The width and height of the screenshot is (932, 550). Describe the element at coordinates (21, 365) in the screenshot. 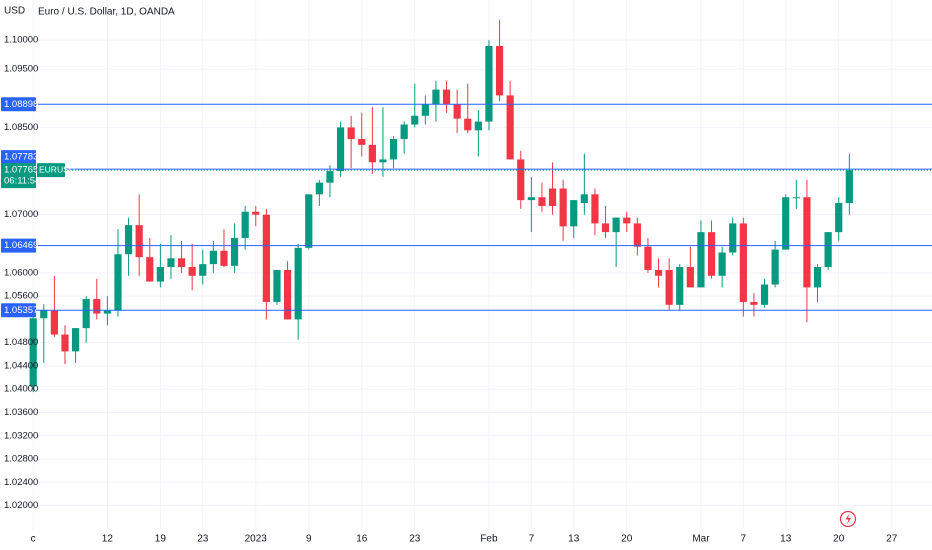

I see `y-tick-label: 1.04400` at that location.